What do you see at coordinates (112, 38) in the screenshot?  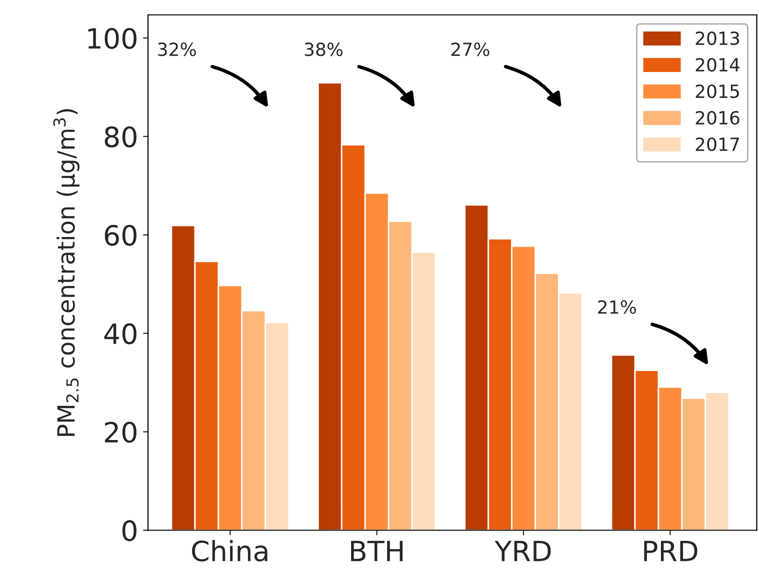 I see `y-tick-label: 100` at bounding box center [112, 38].